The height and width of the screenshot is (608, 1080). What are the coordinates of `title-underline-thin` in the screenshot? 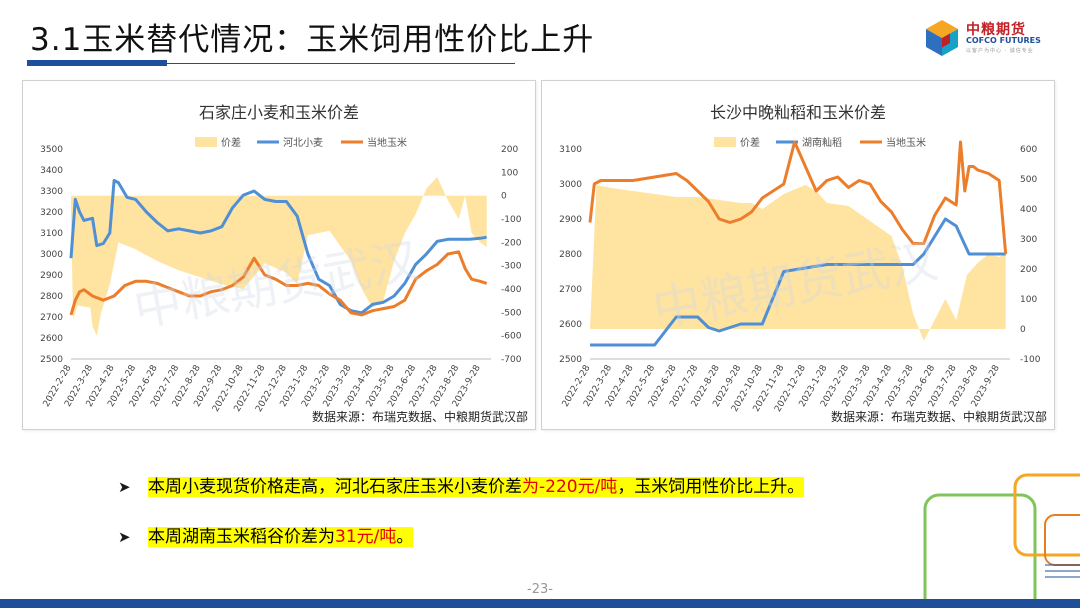 It's located at (341, 63).